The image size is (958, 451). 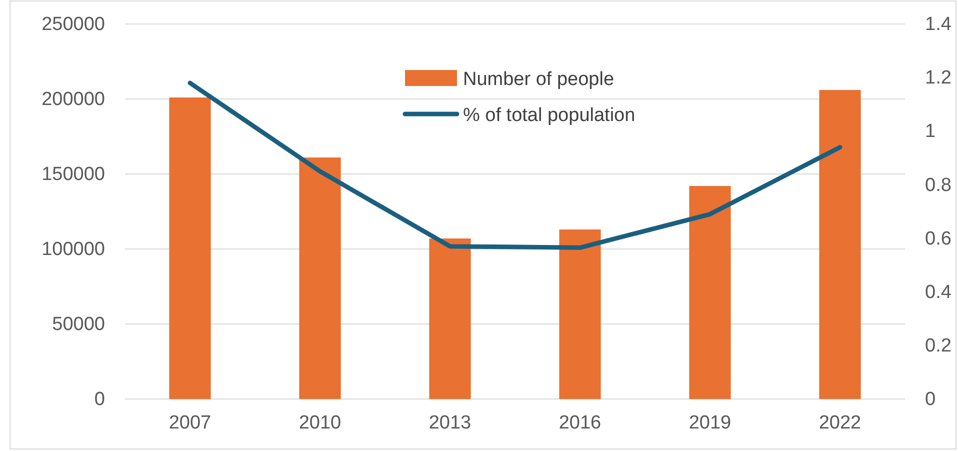 What do you see at coordinates (73, 25) in the screenshot?
I see `y-tick-label: 250000` at bounding box center [73, 25].